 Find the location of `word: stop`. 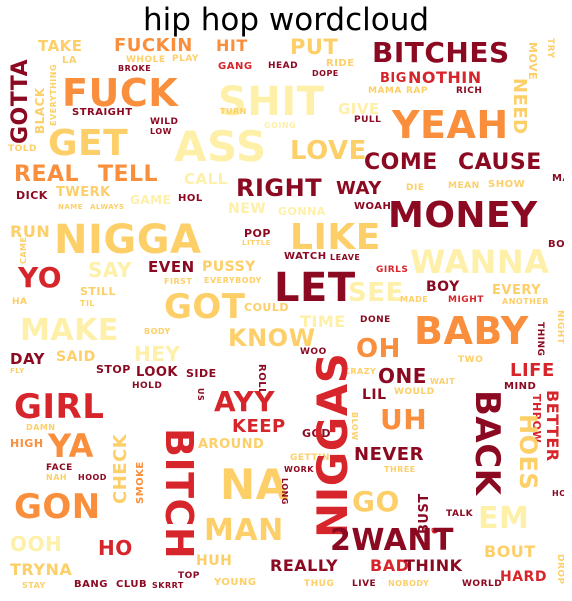

word: stop is located at coordinates (113, 369).